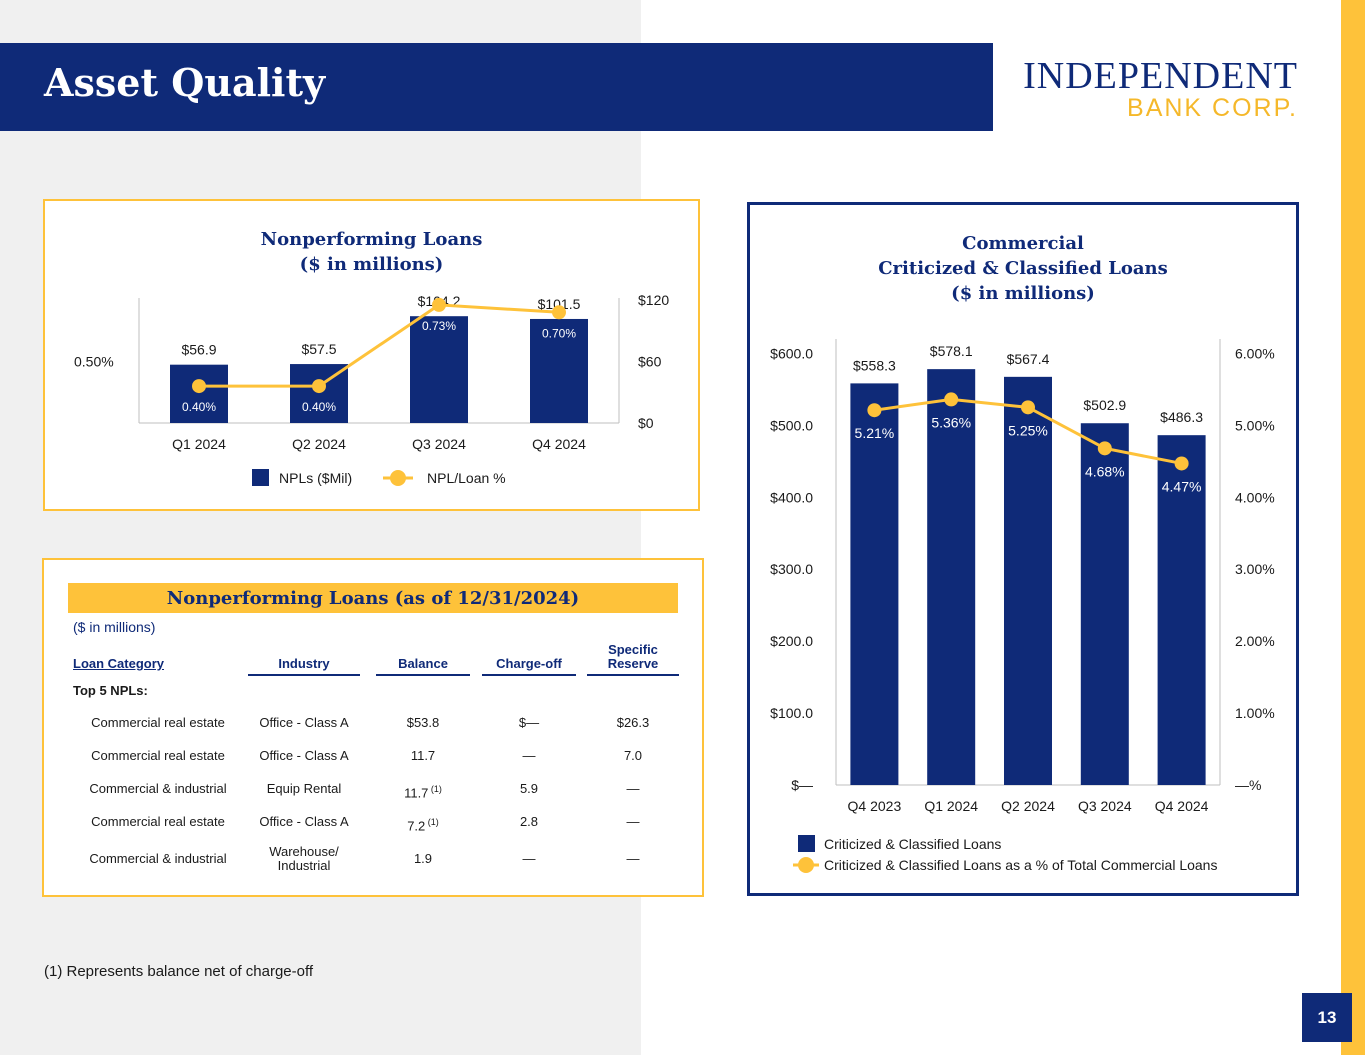  I want to click on table-cell-balance: 11.7, so click(423, 756).